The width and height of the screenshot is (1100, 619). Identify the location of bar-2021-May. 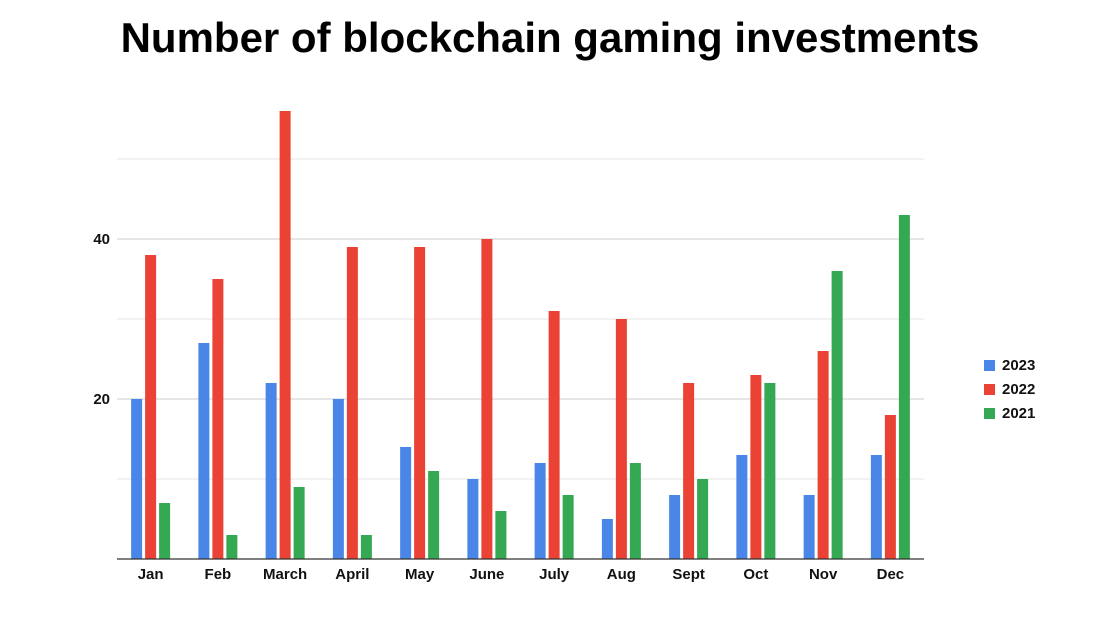
(434, 515).